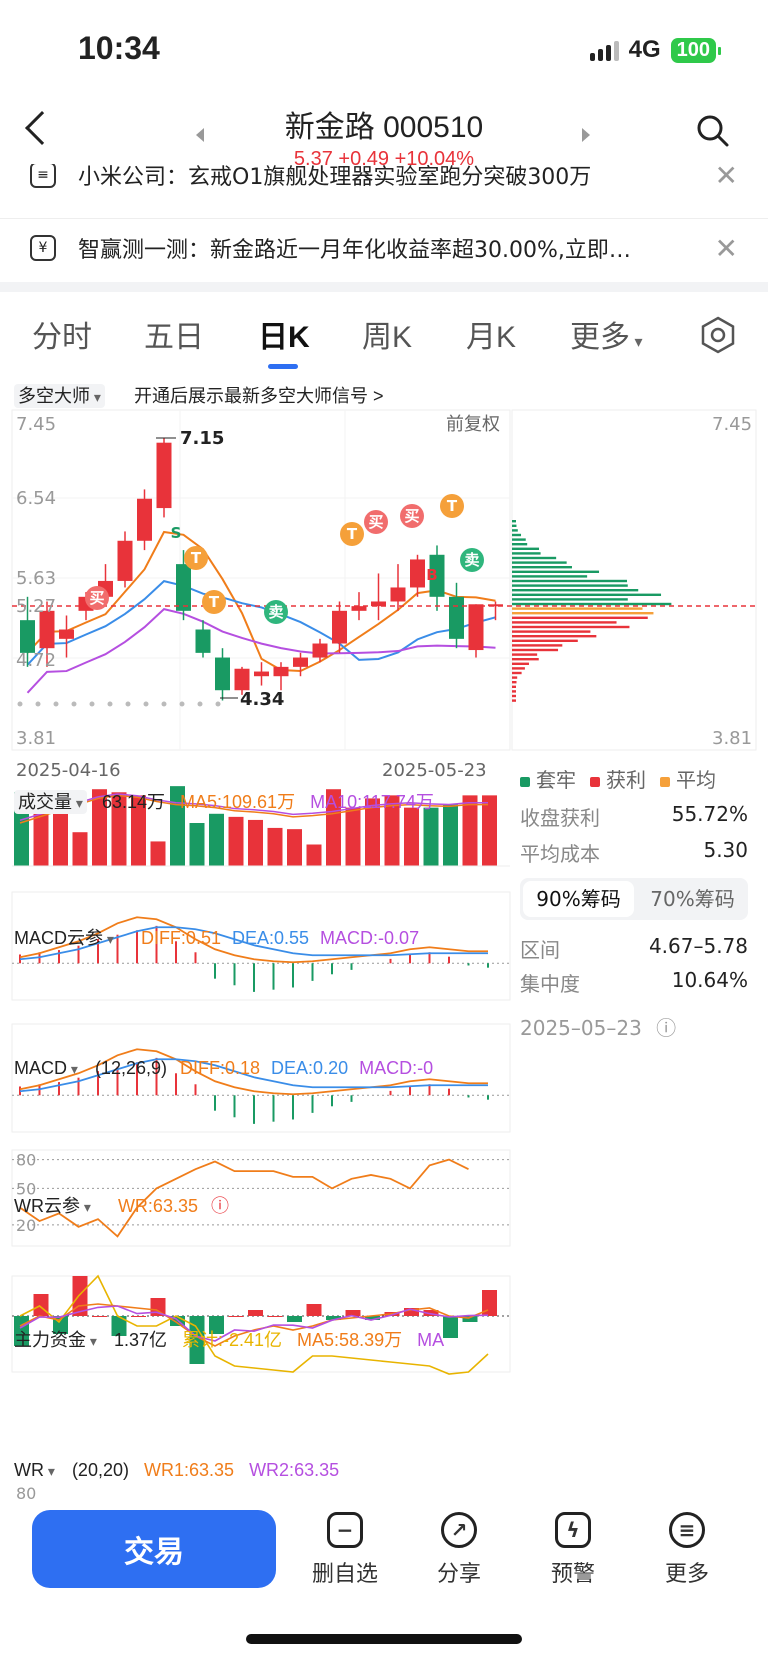 The height and width of the screenshot is (1663, 768). What do you see at coordinates (606, 337) in the screenshot?
I see `tab-more: 更多 ▾` at bounding box center [606, 337].